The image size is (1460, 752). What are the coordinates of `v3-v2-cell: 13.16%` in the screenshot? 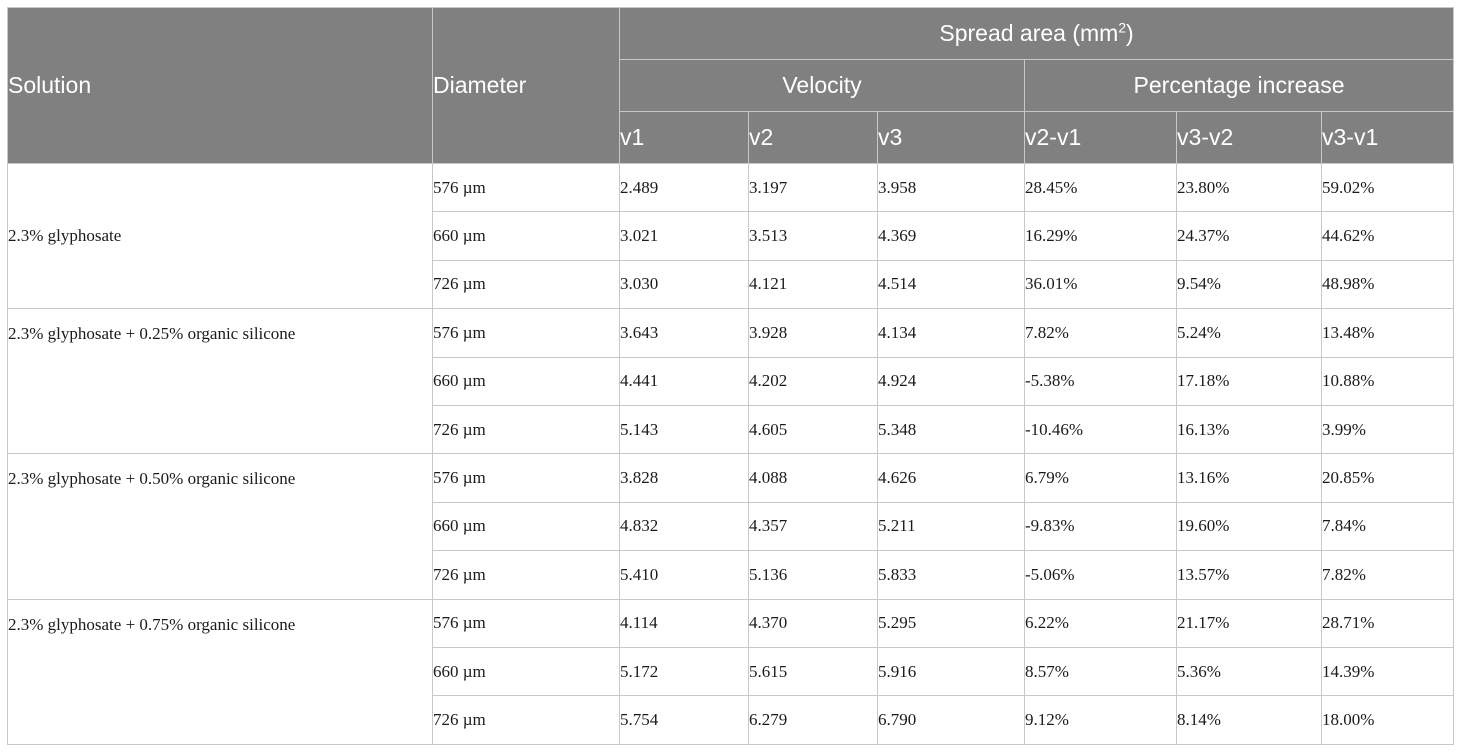 It's located at (1249, 478).